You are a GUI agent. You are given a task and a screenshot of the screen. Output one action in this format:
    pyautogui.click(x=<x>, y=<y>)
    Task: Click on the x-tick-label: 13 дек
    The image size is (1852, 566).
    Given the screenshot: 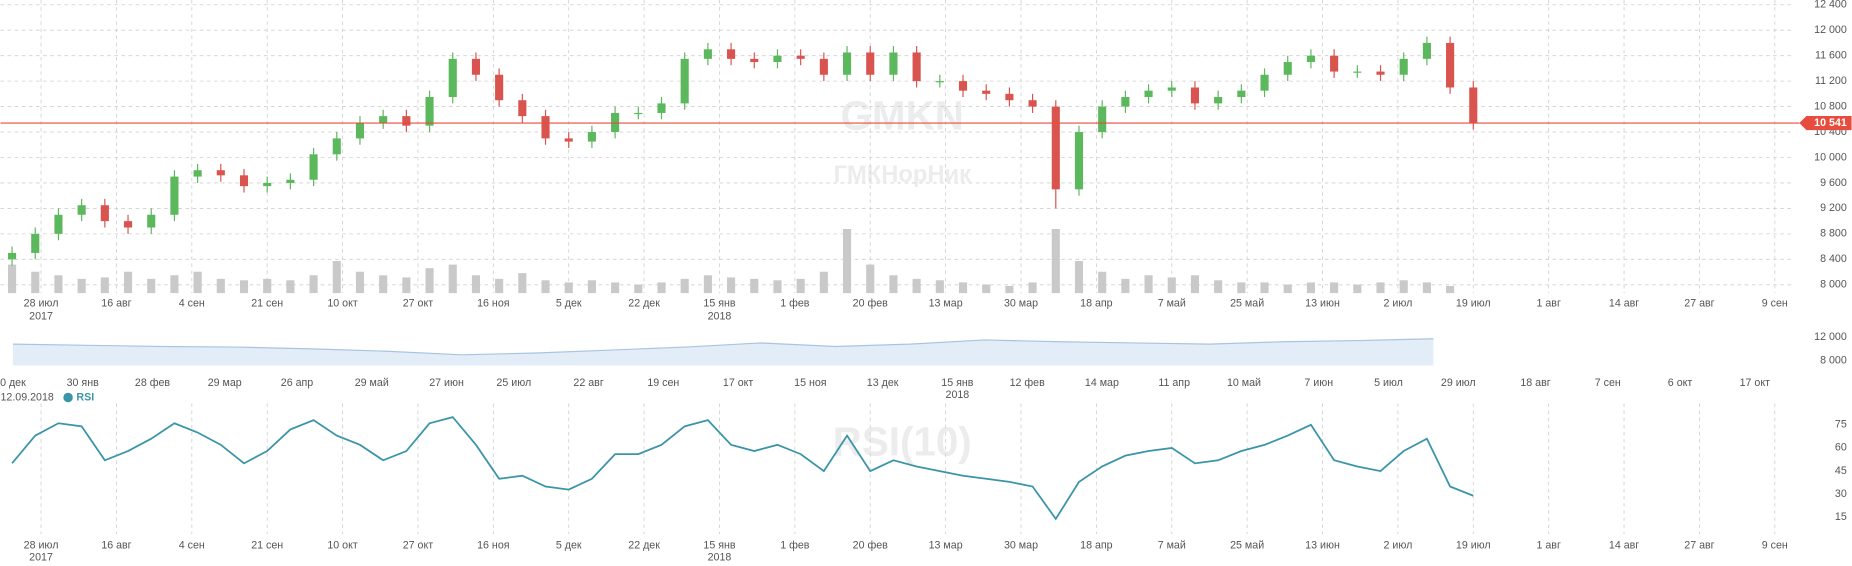 What is the action you would take?
    pyautogui.click(x=883, y=383)
    